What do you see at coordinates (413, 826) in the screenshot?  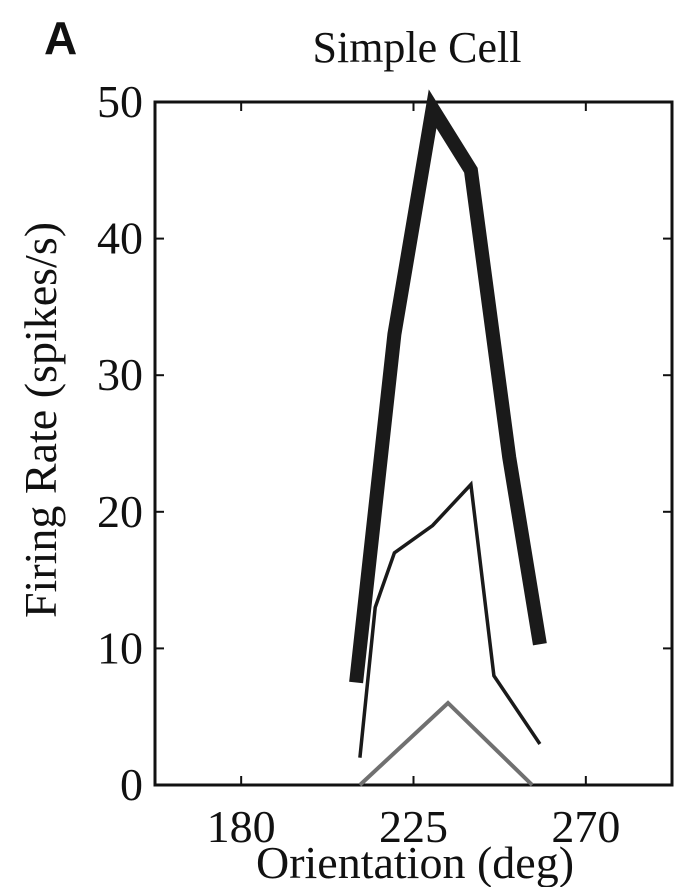 I see `x-tick-label: 225` at bounding box center [413, 826].